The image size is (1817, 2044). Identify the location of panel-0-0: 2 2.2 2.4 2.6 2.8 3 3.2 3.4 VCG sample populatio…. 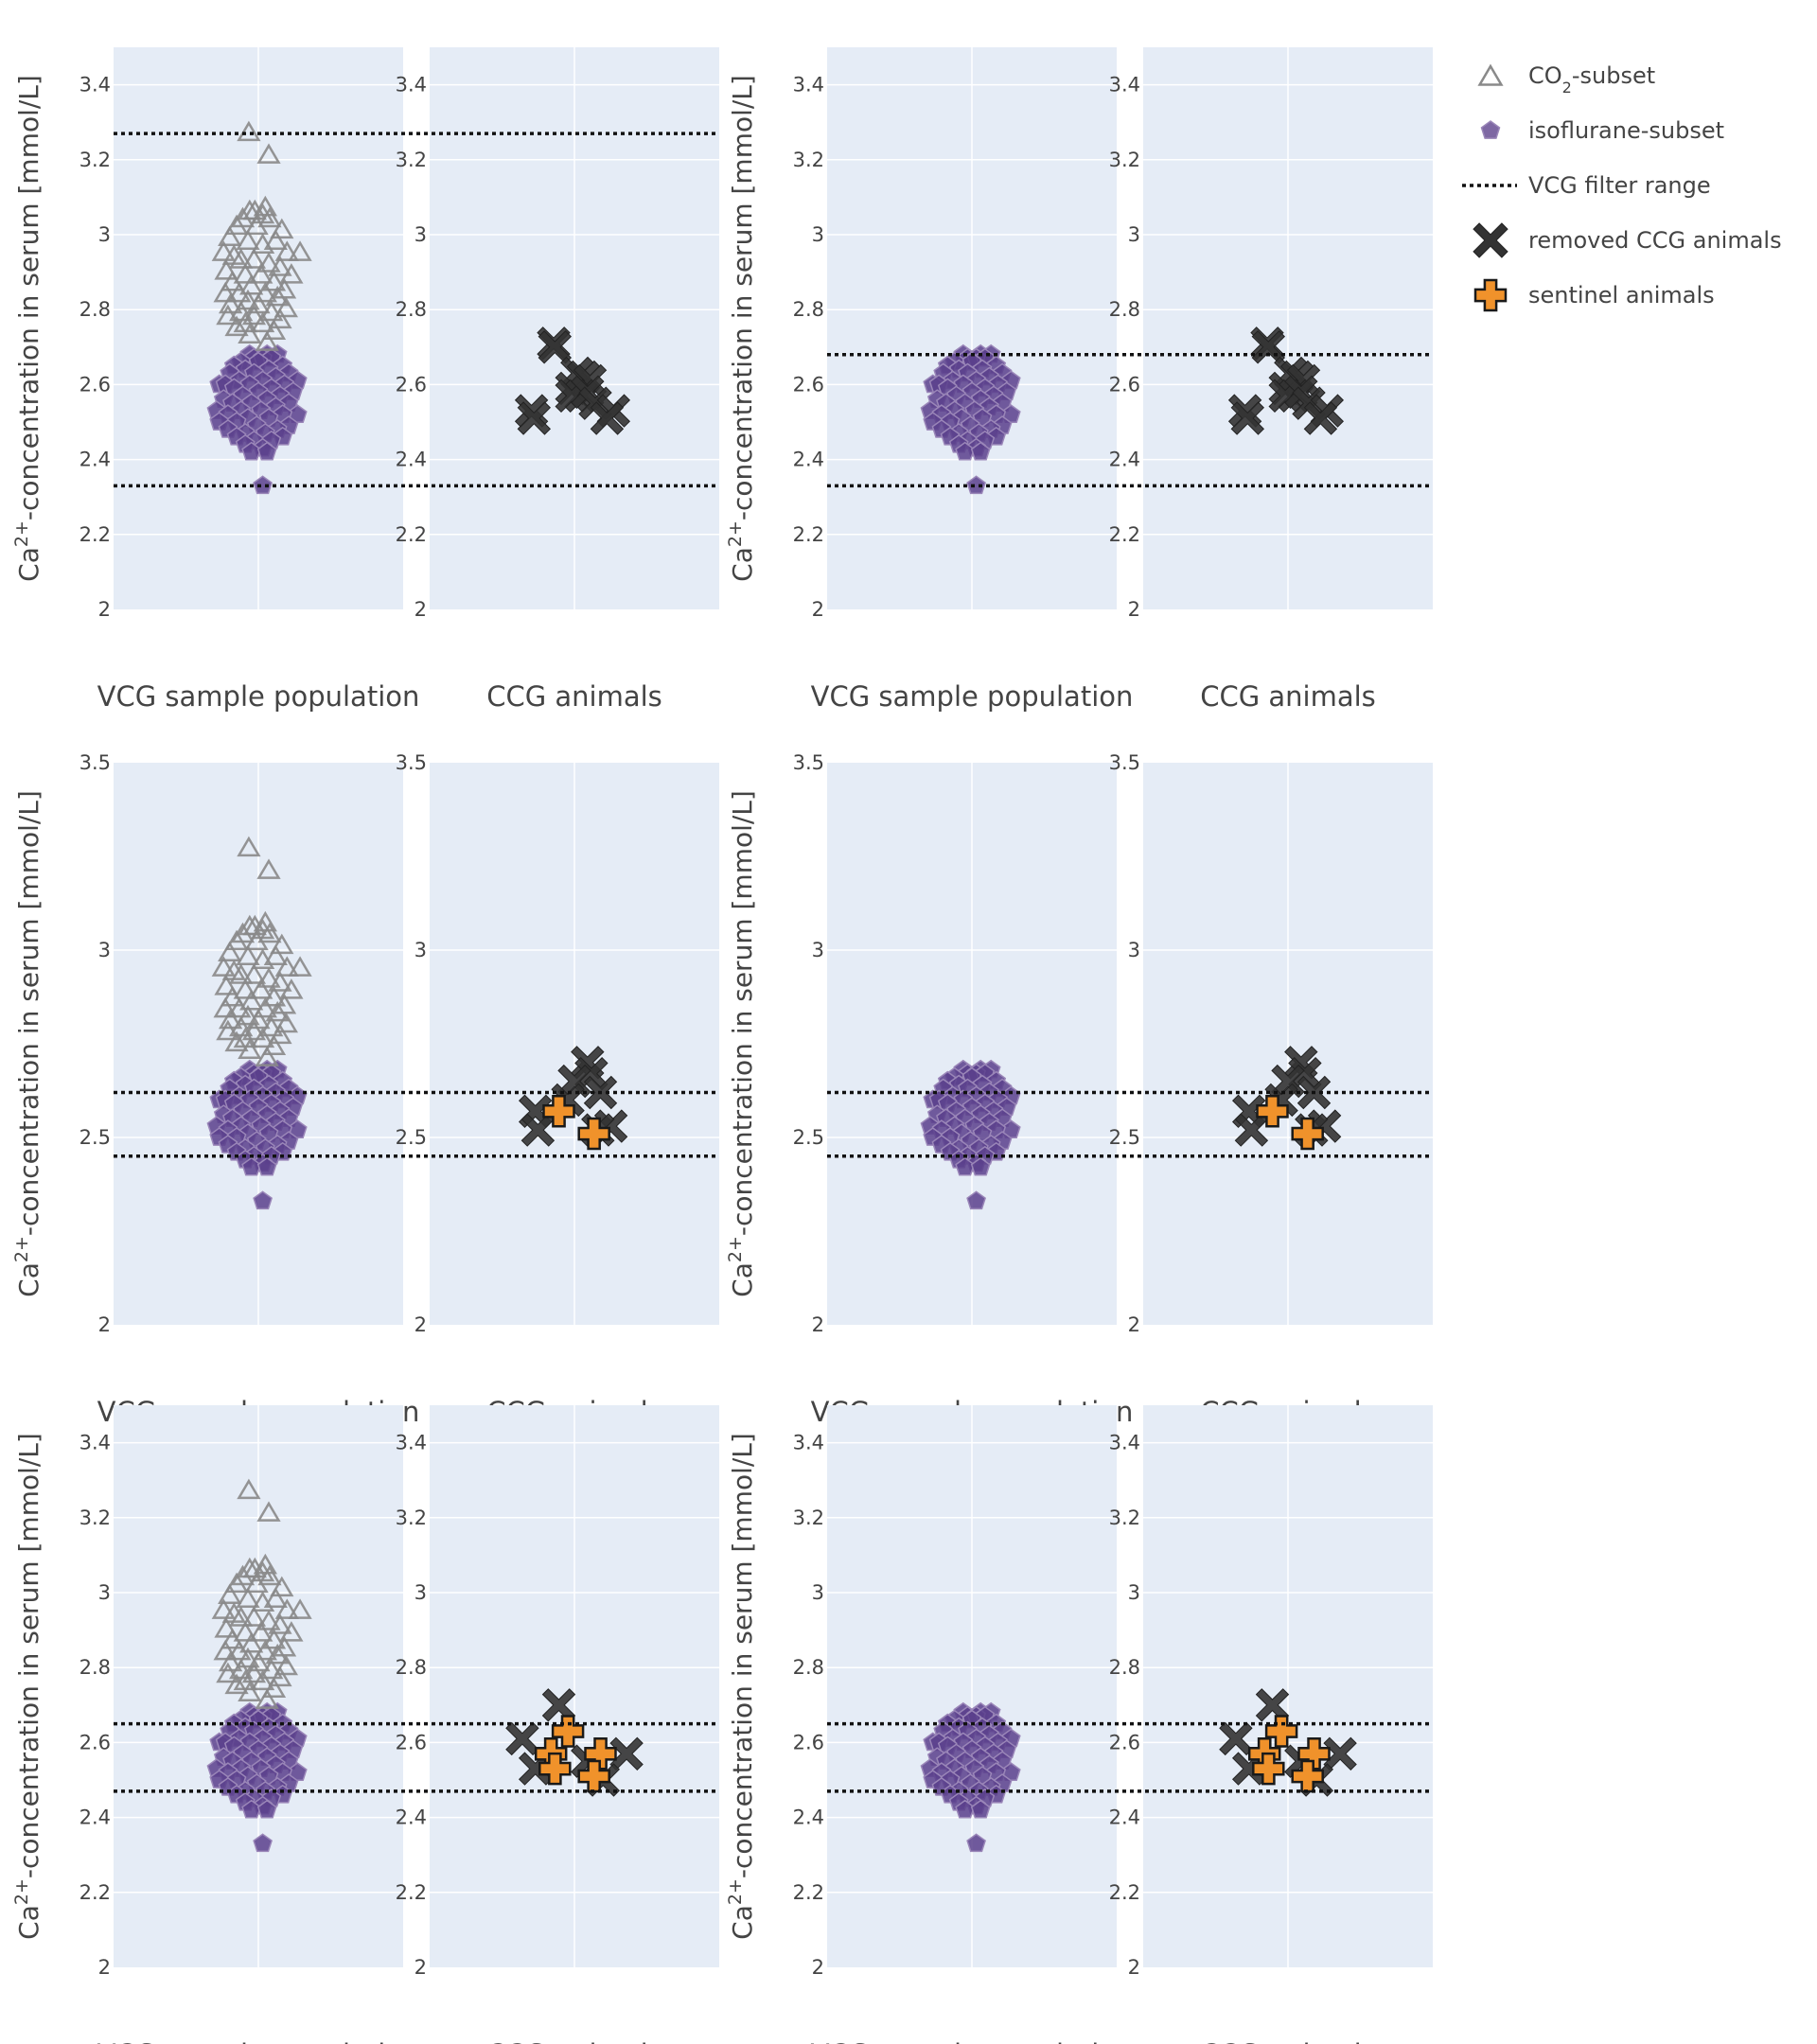
(365, 380).